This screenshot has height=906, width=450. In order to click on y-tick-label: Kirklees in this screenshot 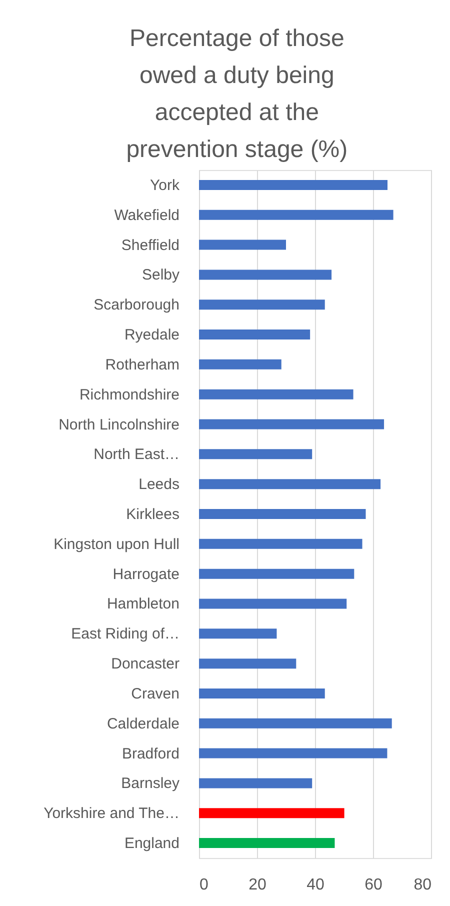, I will do `click(153, 514)`.